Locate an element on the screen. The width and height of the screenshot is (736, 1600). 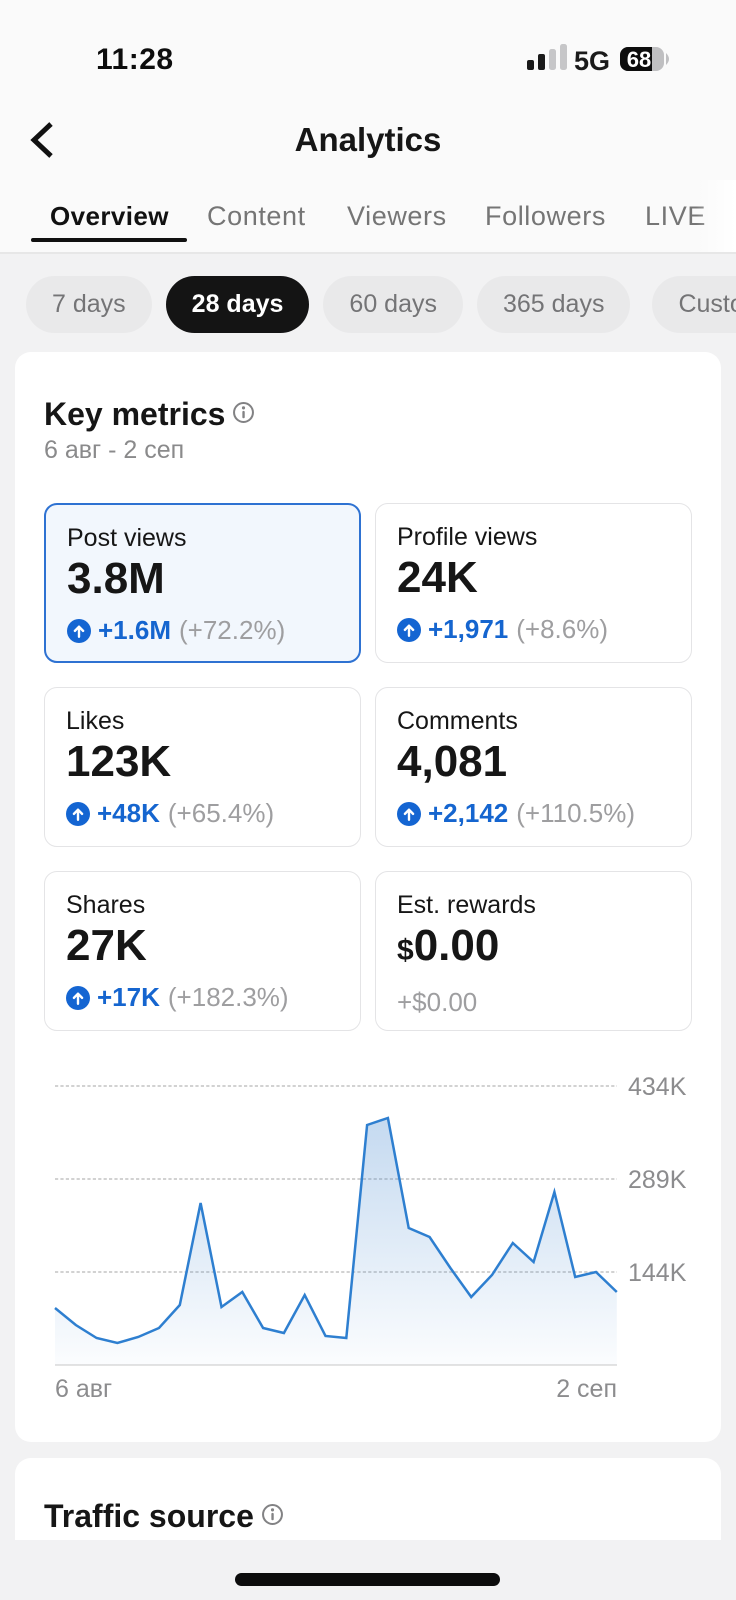
svg-text: 5G is located at coordinates (592, 61).